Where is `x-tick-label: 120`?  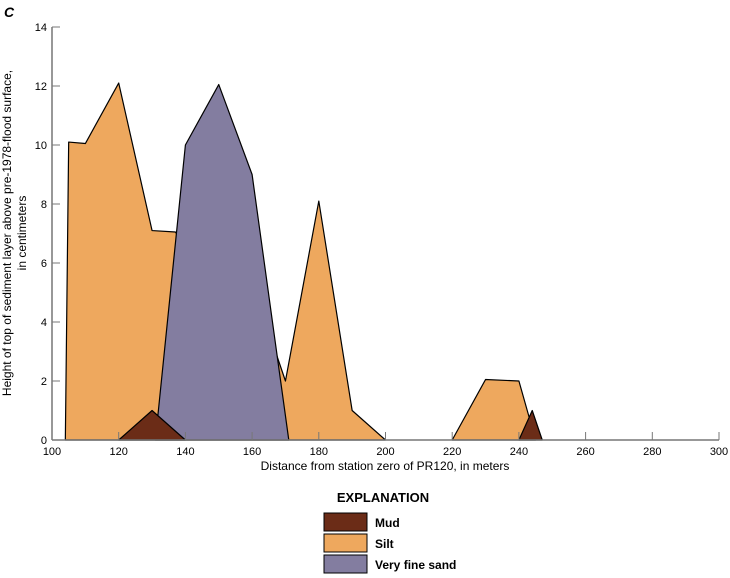
x-tick-label: 120 is located at coordinates (119, 452).